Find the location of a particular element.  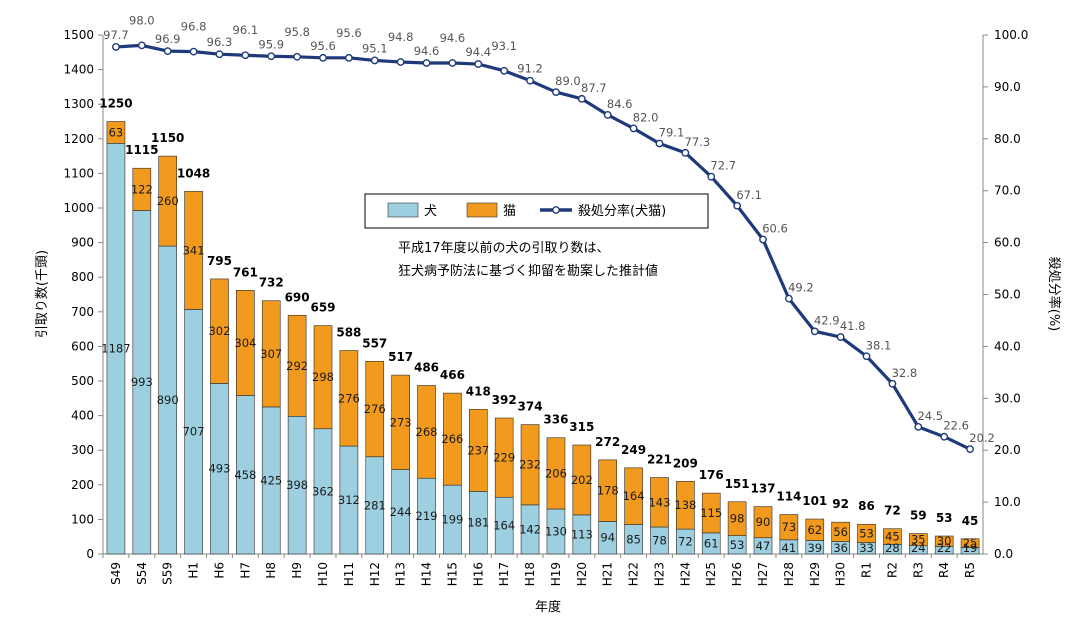

y-tick-label: 1000 is located at coordinates (78, 208).